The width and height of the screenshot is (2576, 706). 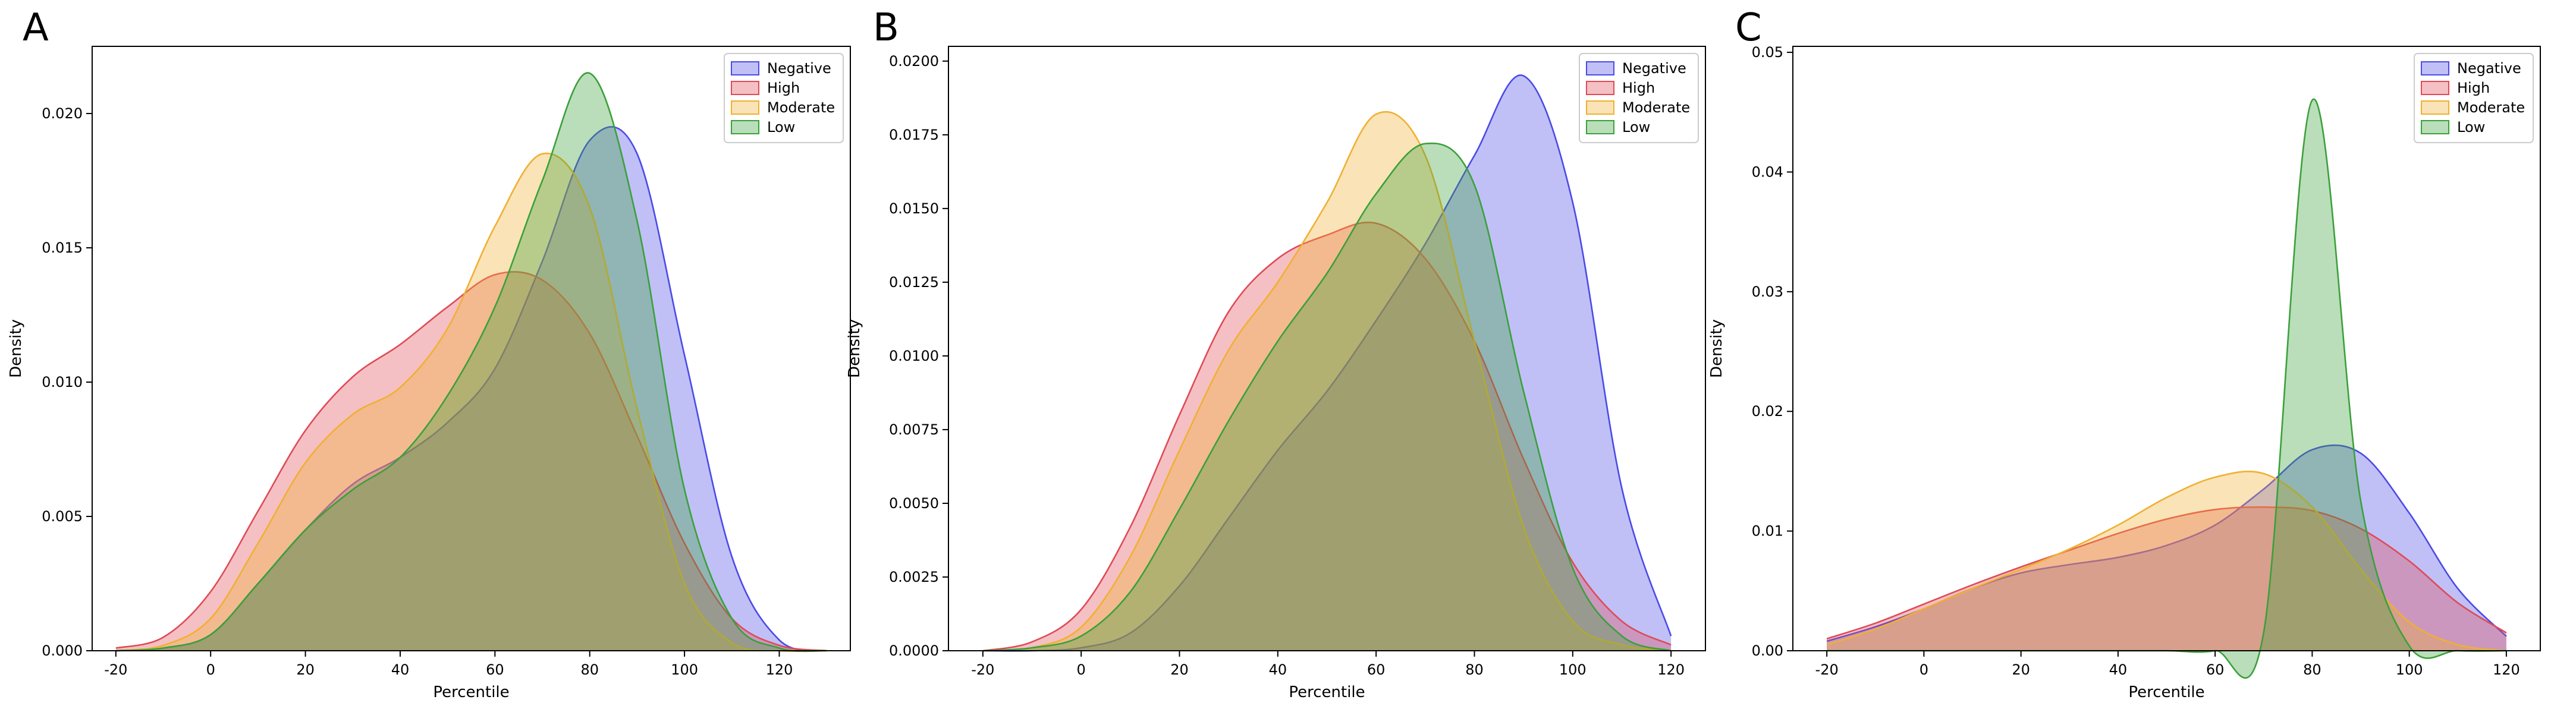 What do you see at coordinates (62, 247) in the screenshot?
I see `y-tick-label: 0.015` at bounding box center [62, 247].